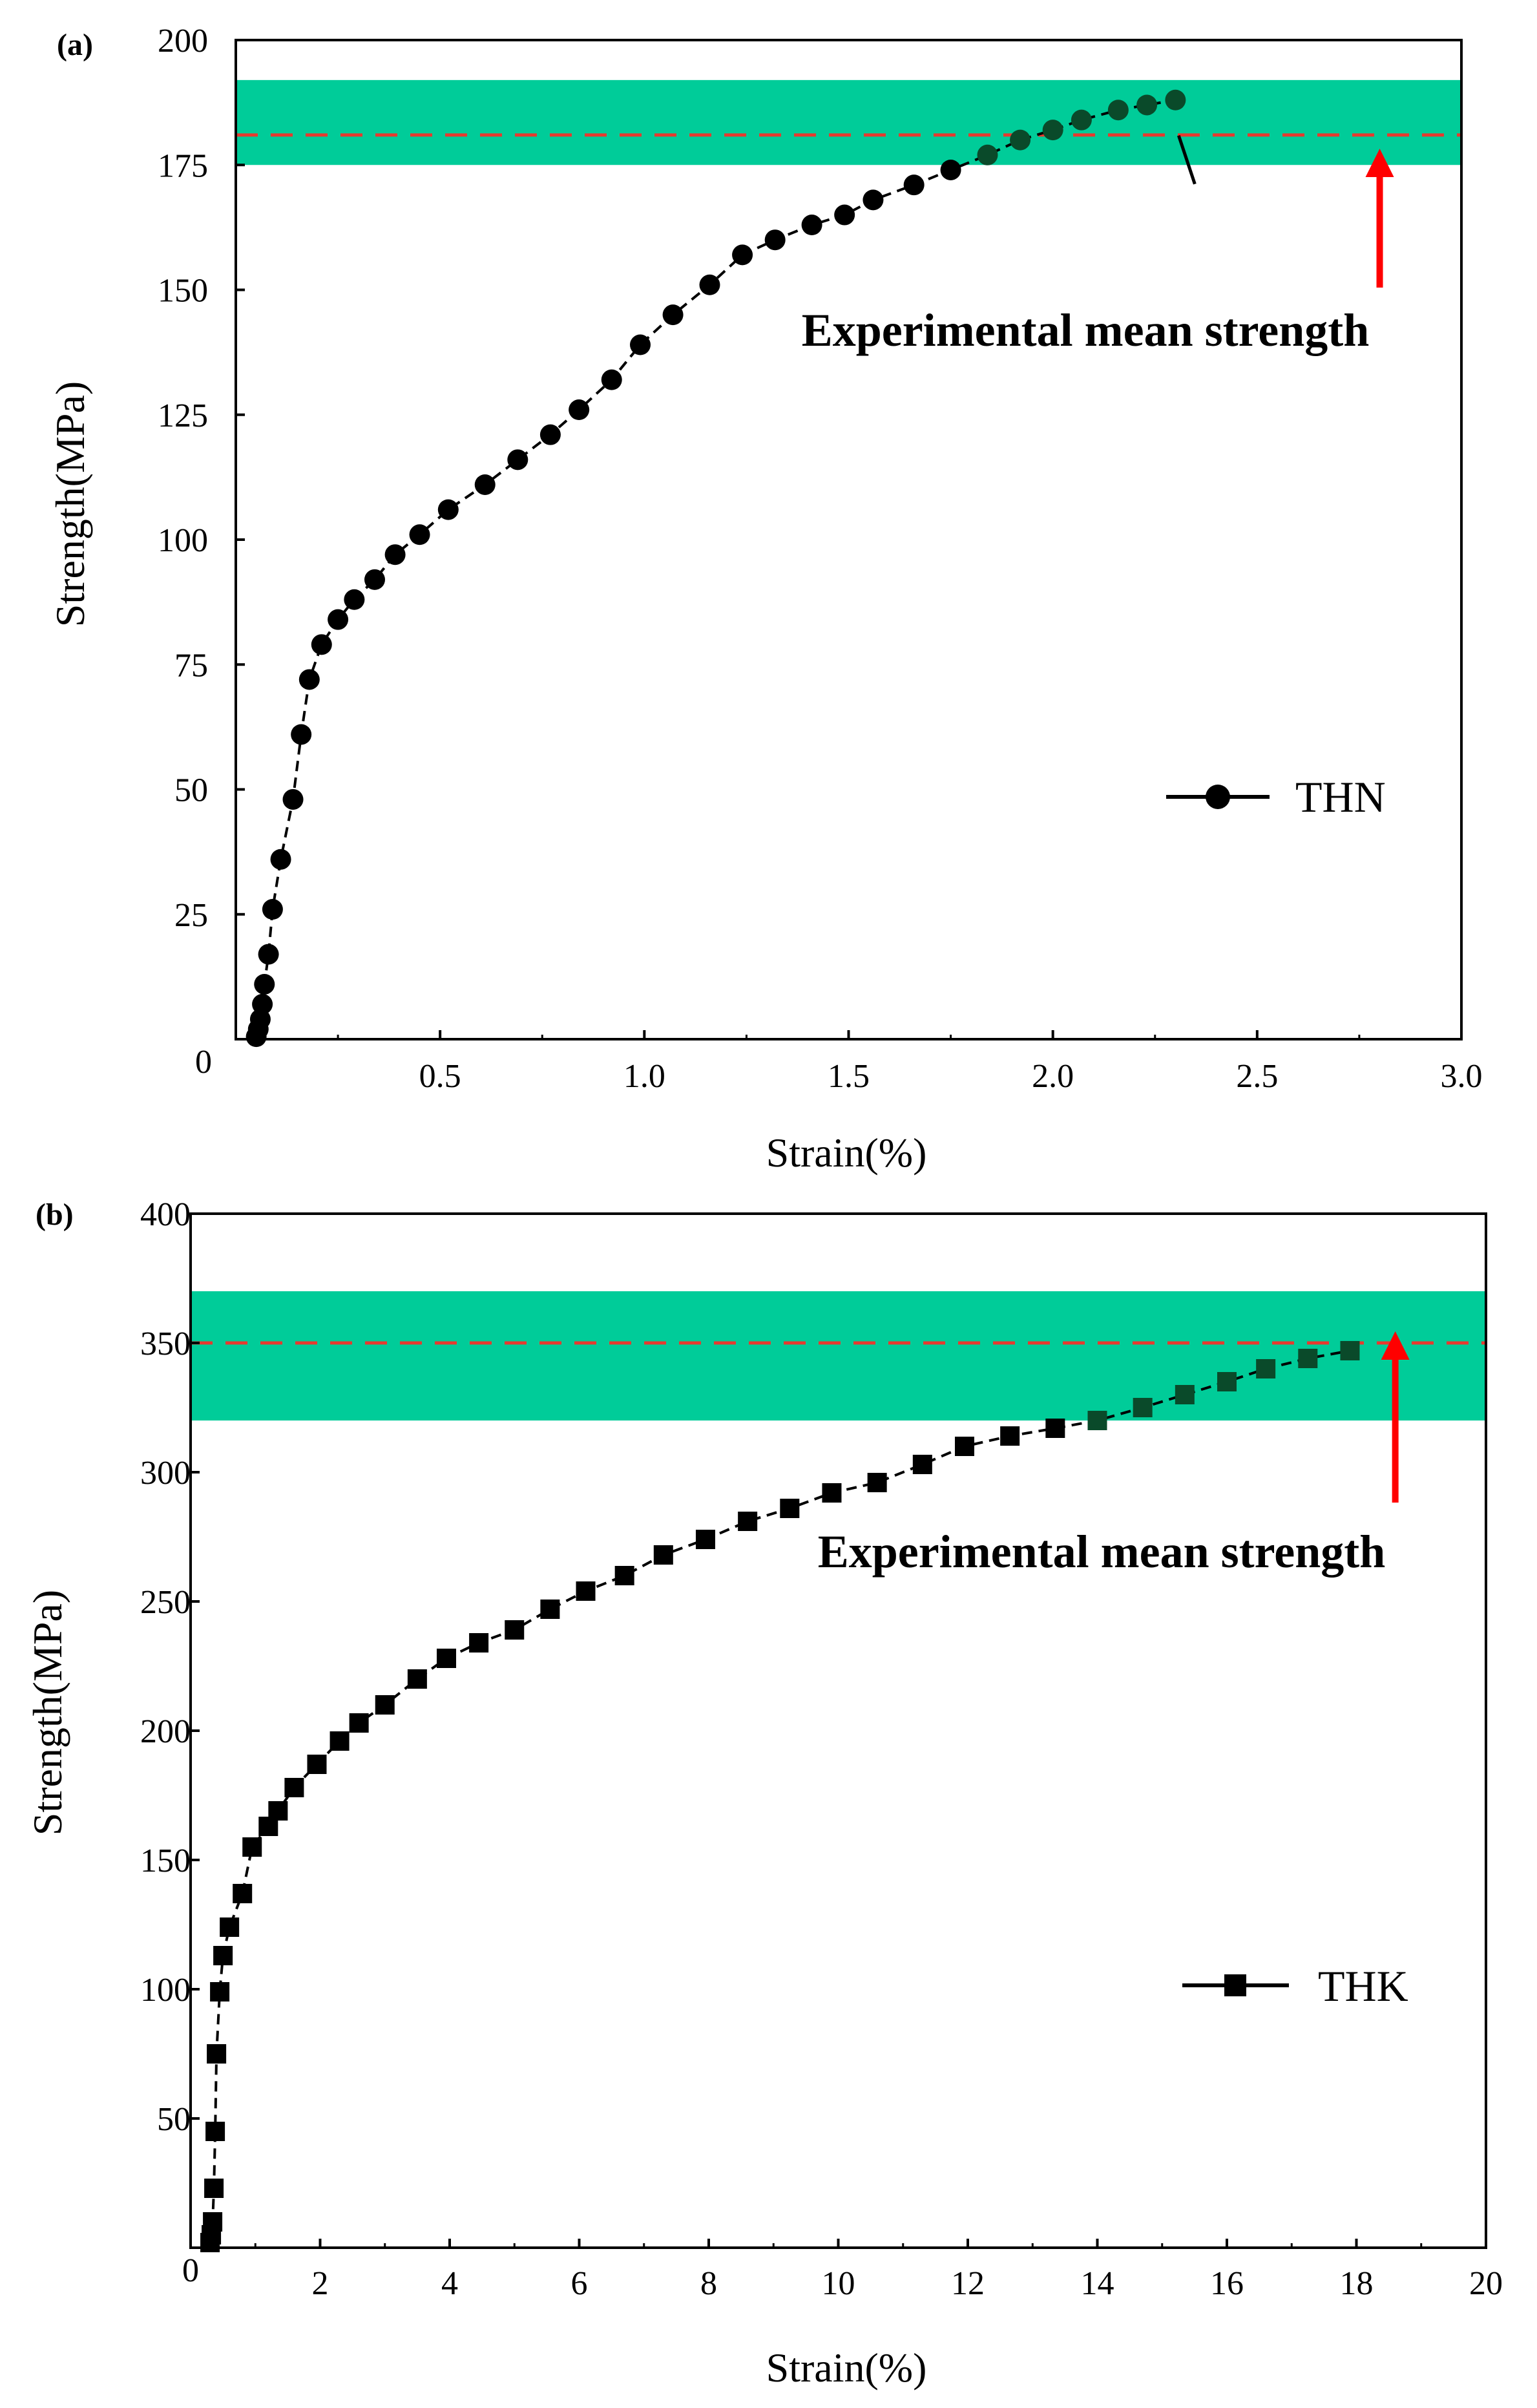 The image size is (1537, 2408). What do you see at coordinates (1380, 163) in the screenshot?
I see `panel-a-arrow-head` at bounding box center [1380, 163].